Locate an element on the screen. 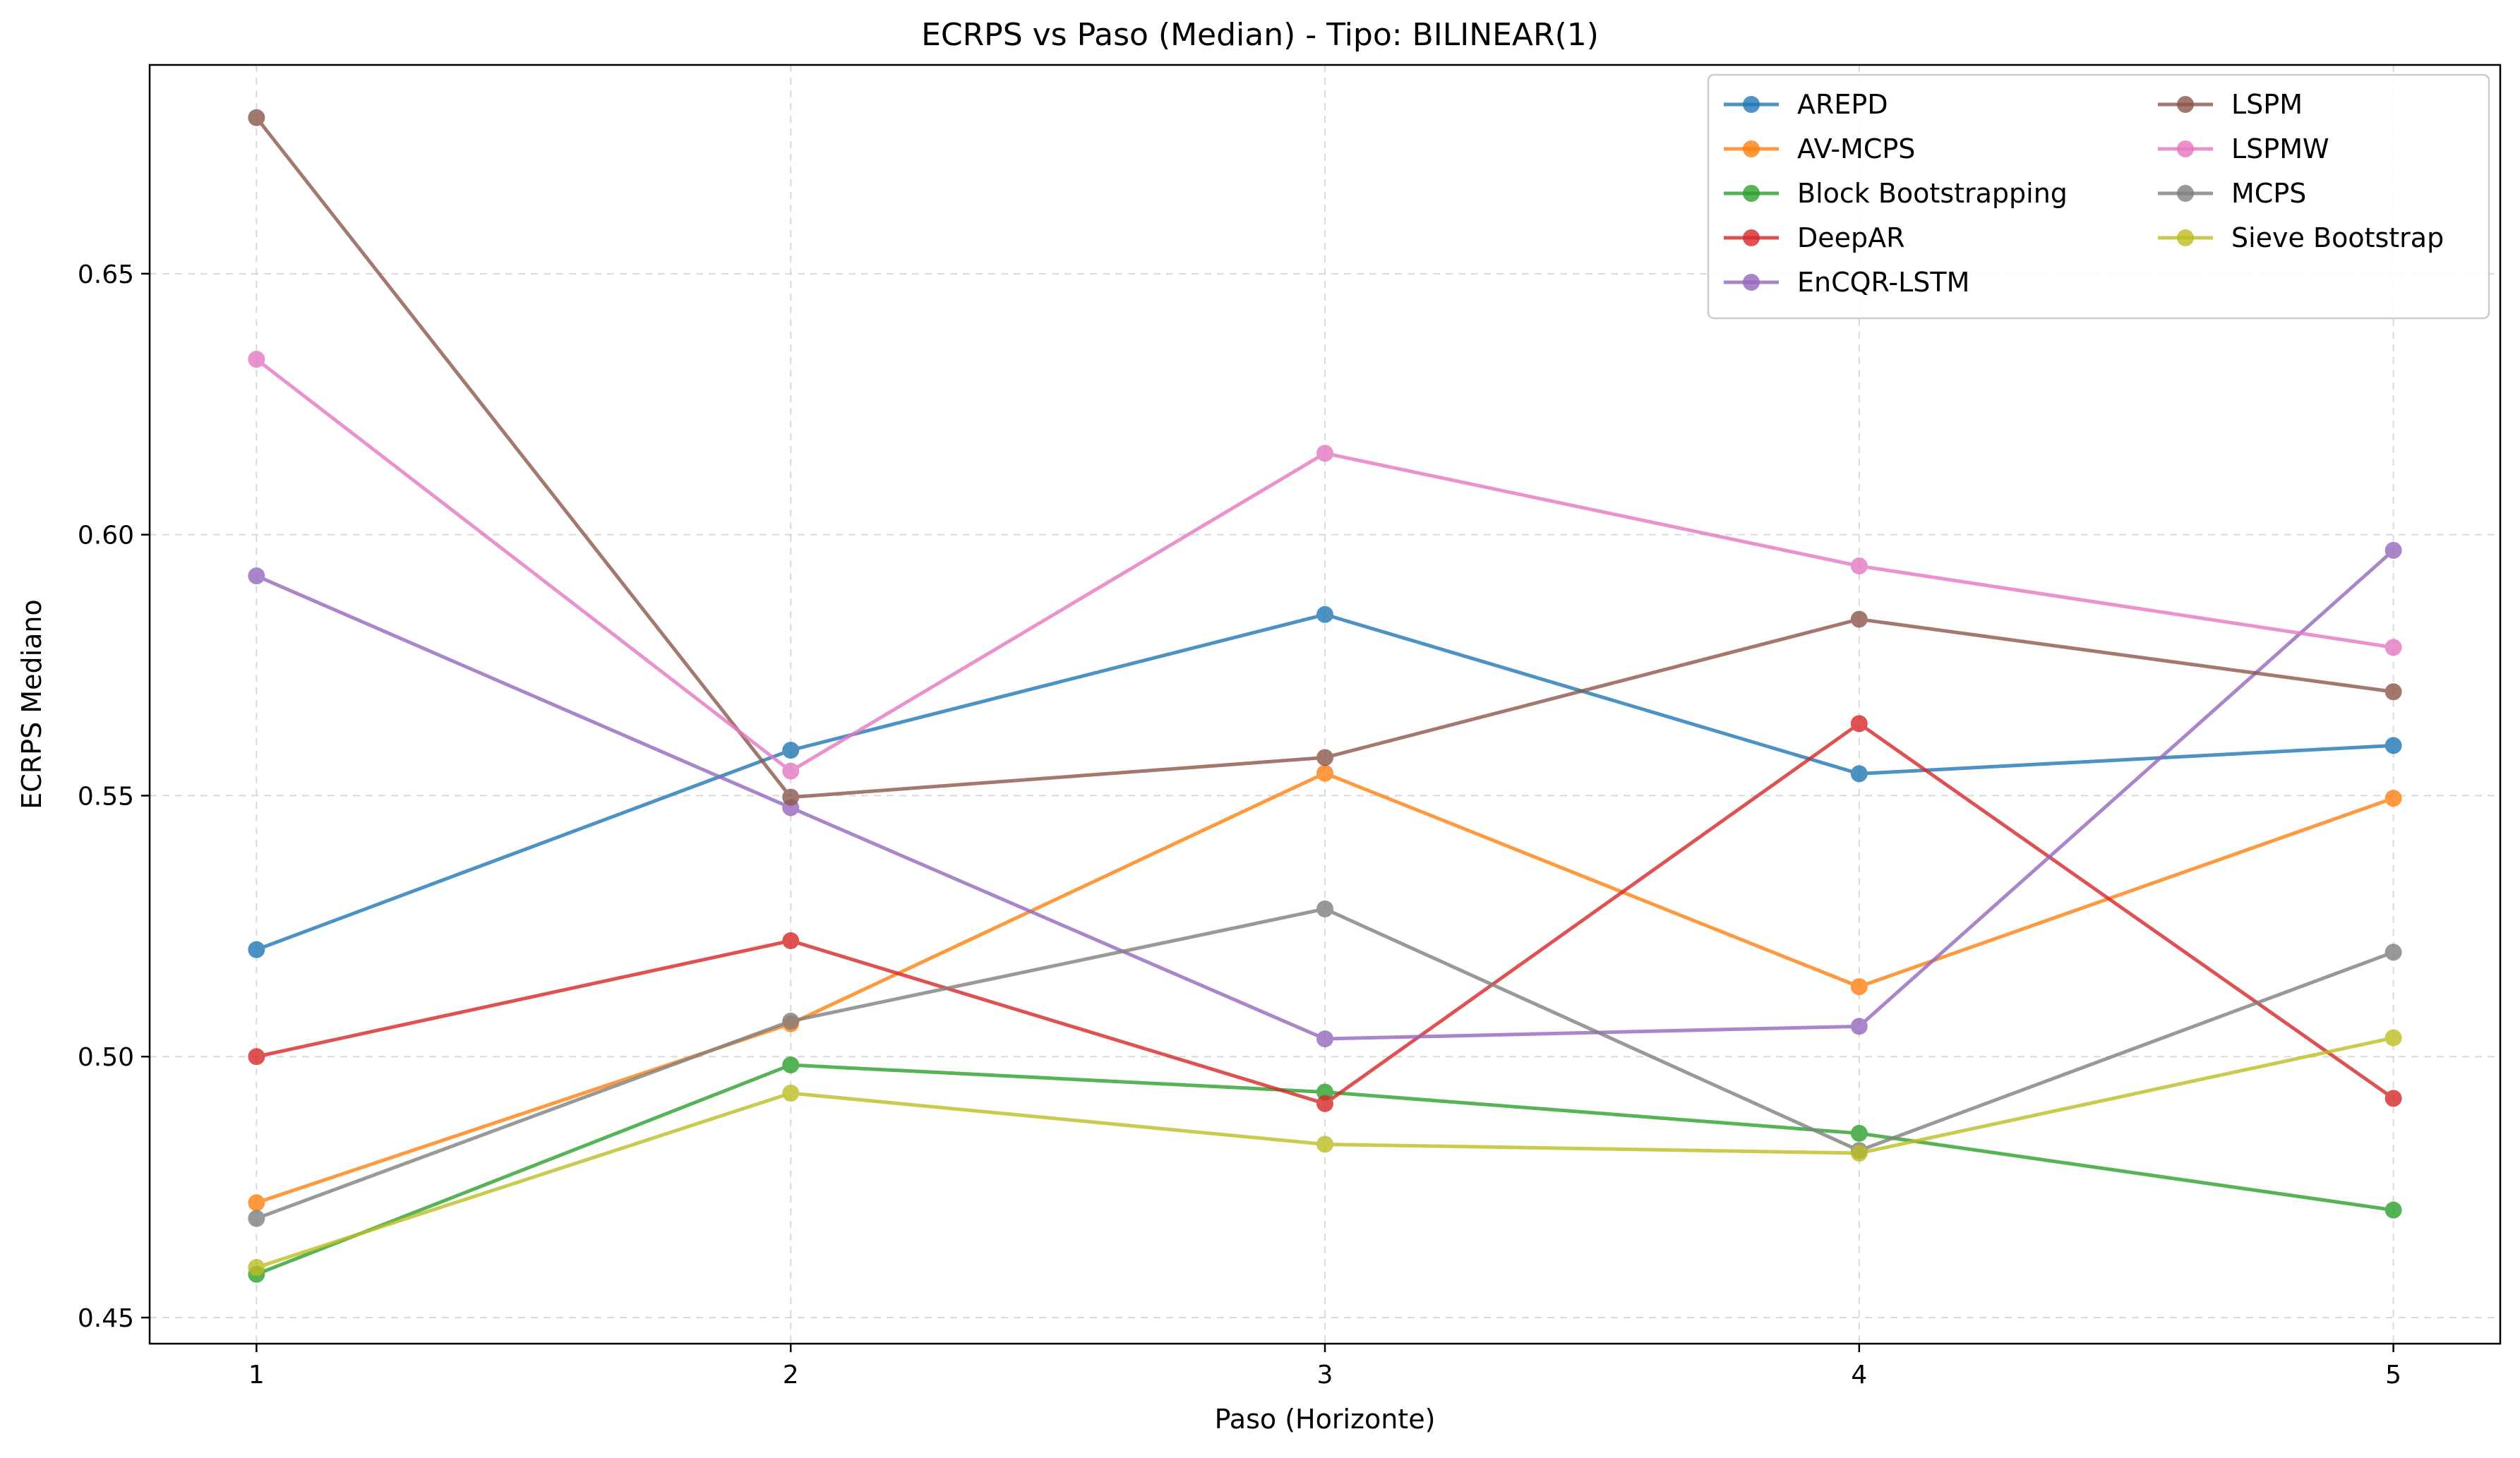  x-tick-label: 4 is located at coordinates (1859, 1375).